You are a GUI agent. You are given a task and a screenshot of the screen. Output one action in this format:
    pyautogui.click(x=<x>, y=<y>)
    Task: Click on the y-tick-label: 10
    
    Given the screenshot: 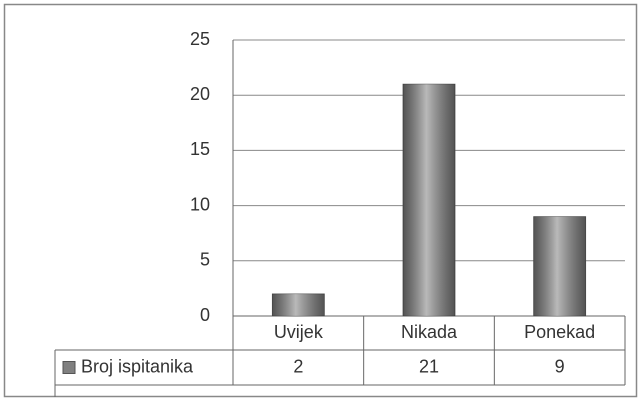 What is the action you would take?
    pyautogui.click(x=200, y=204)
    